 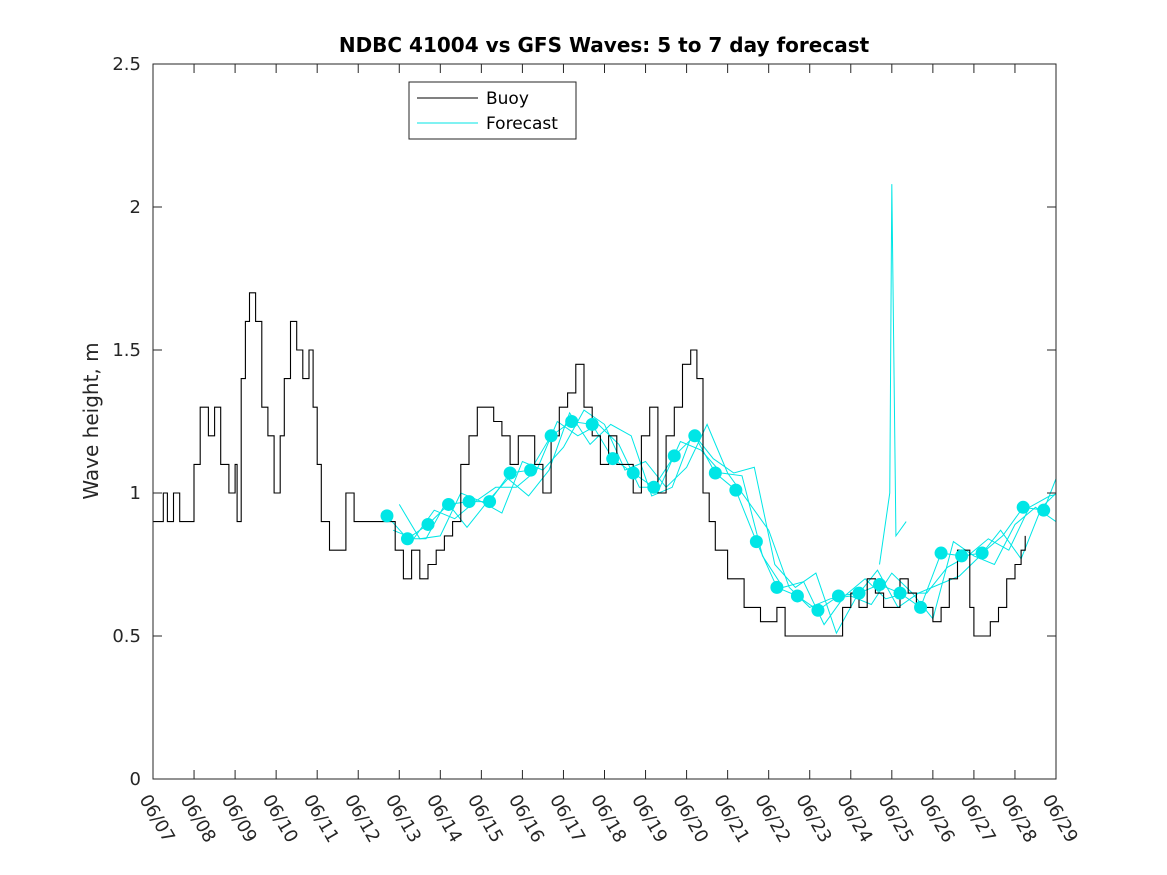 What do you see at coordinates (135, 207) in the screenshot?
I see `y-tick-label: 2` at bounding box center [135, 207].